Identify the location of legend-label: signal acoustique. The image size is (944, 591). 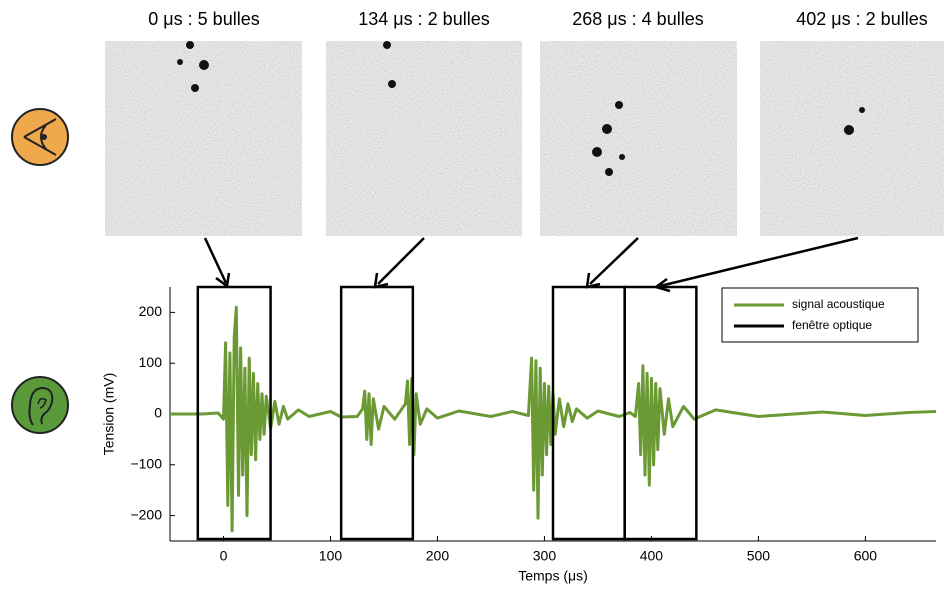
(838, 304).